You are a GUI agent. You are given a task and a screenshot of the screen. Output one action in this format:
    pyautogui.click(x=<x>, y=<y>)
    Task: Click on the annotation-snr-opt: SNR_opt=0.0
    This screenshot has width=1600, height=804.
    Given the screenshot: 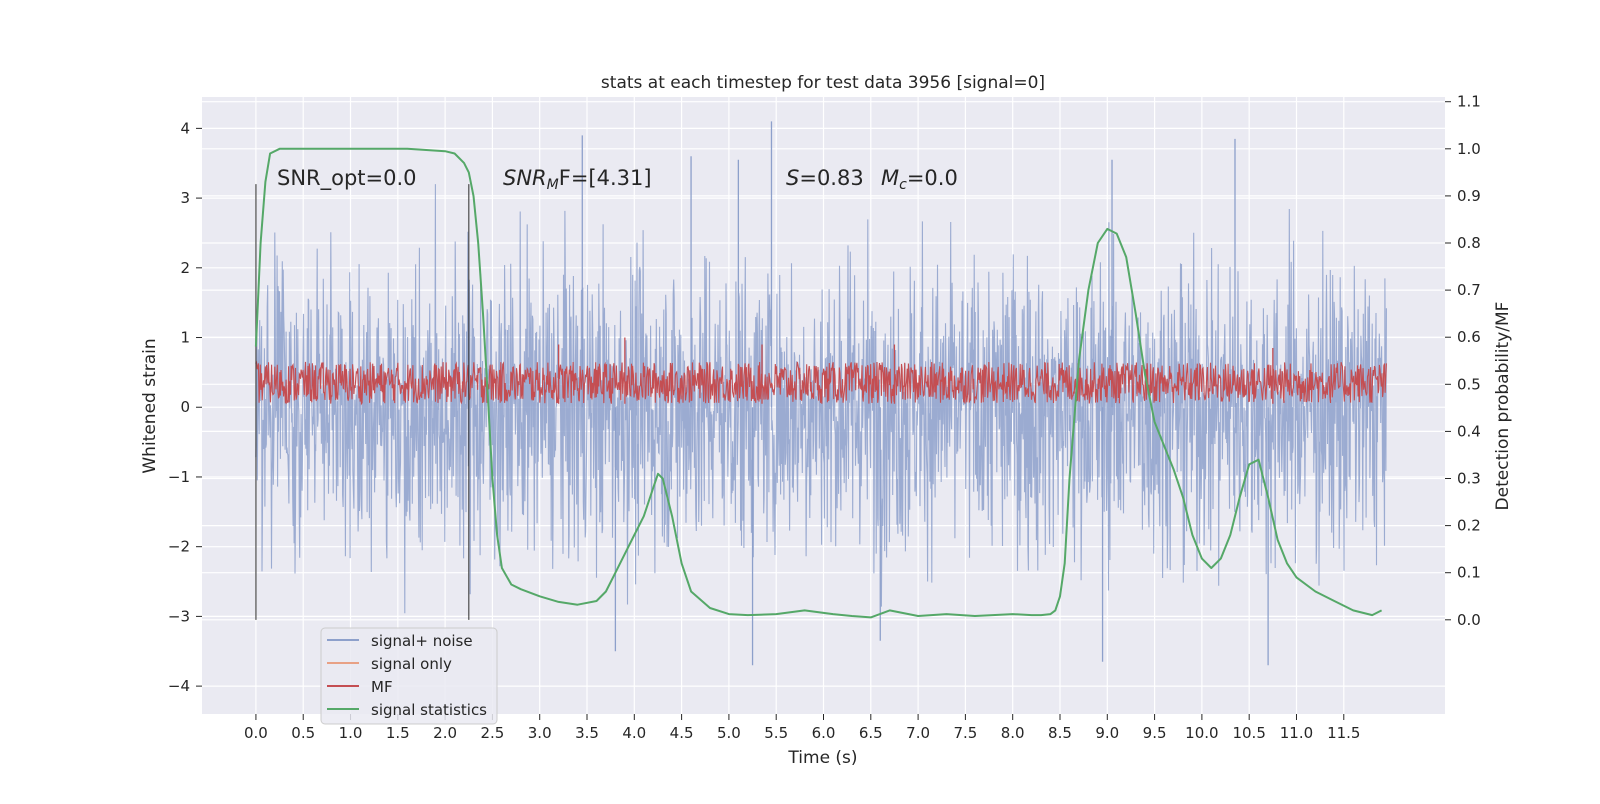 What is the action you would take?
    pyautogui.click(x=347, y=178)
    